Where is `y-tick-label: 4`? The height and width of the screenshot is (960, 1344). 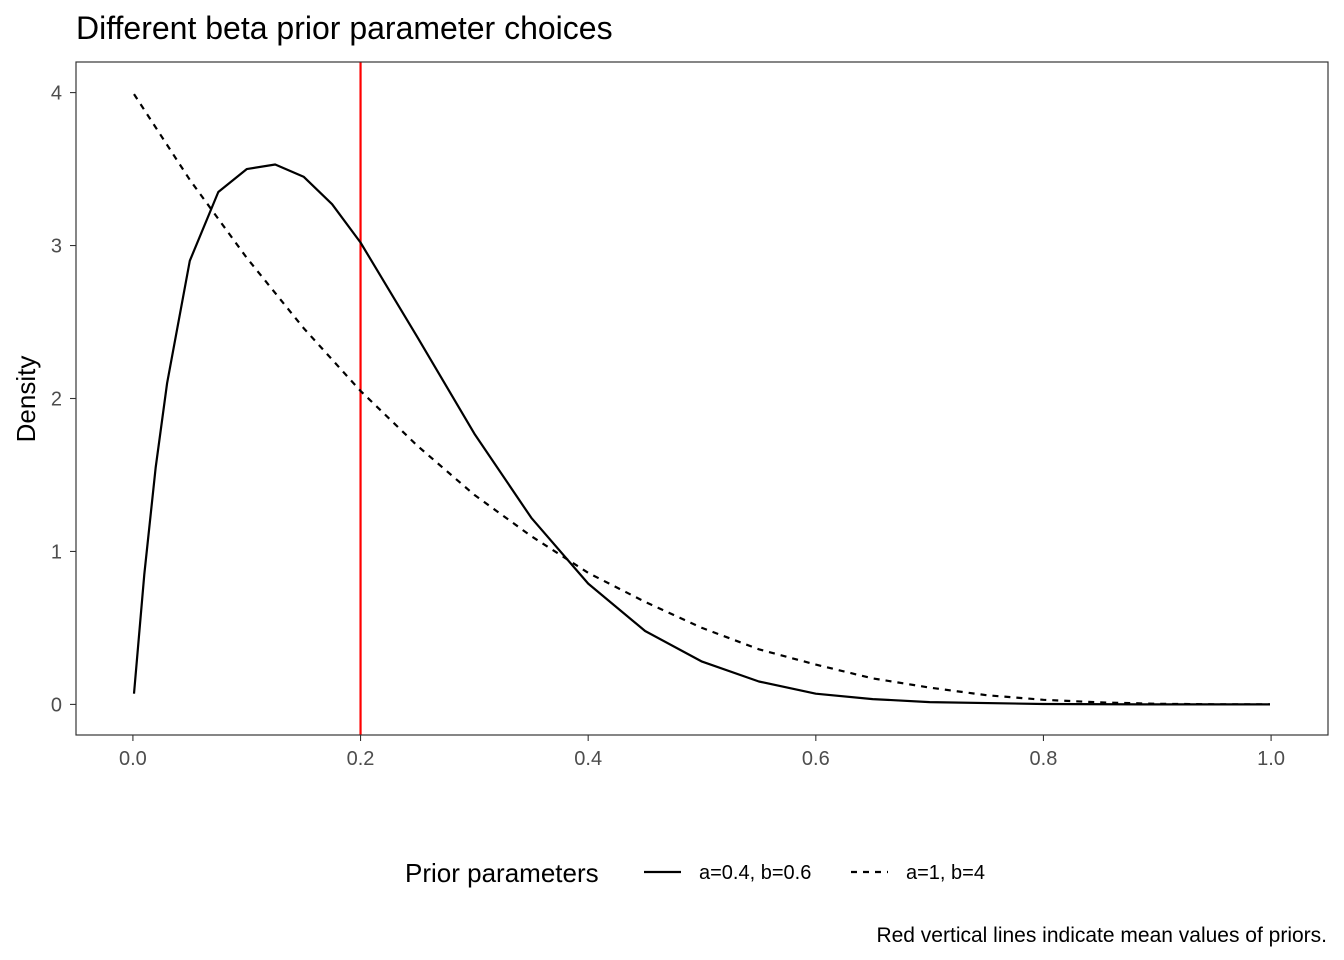 y-tick-label: 4 is located at coordinates (56, 94).